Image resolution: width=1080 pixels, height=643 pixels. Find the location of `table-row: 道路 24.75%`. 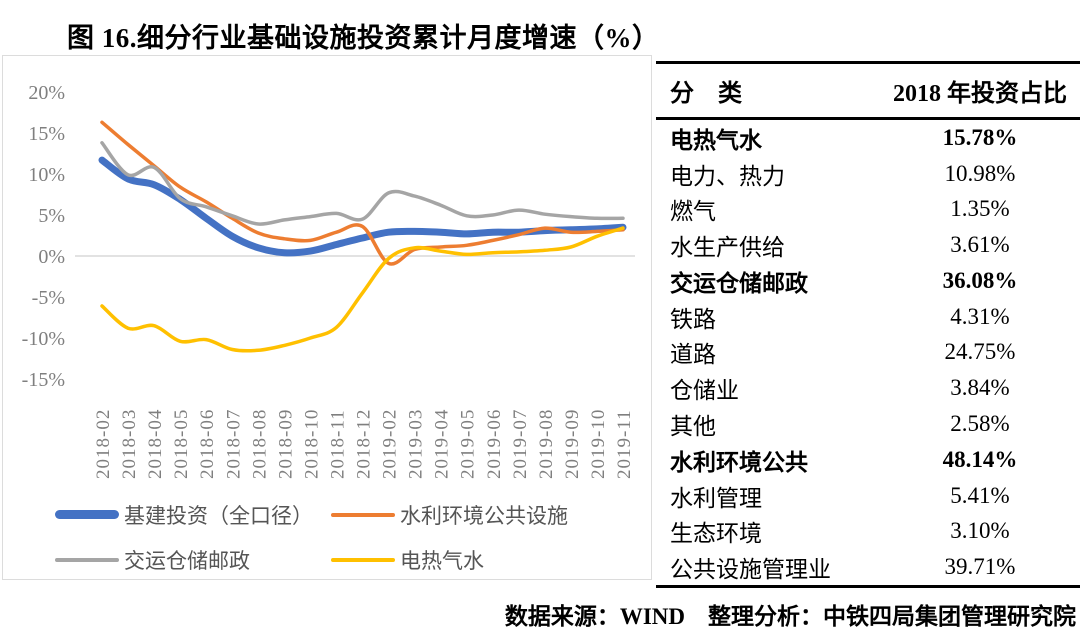

table-row: 道路 24.75% is located at coordinates (868, 353).